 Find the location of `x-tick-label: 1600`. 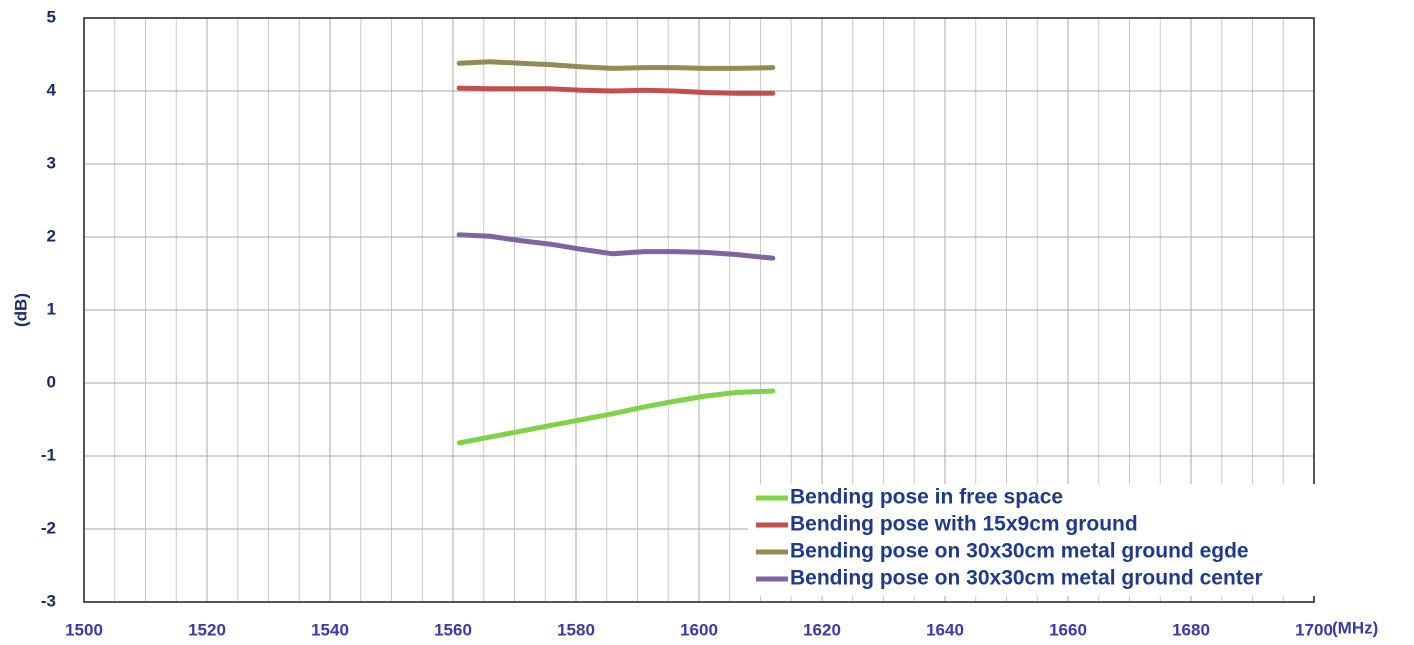

x-tick-label: 1600 is located at coordinates (699, 629).